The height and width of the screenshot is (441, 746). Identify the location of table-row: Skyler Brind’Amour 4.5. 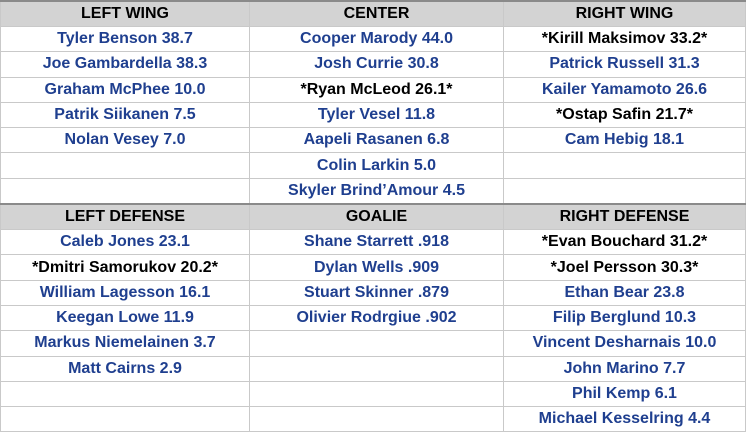
(373, 191).